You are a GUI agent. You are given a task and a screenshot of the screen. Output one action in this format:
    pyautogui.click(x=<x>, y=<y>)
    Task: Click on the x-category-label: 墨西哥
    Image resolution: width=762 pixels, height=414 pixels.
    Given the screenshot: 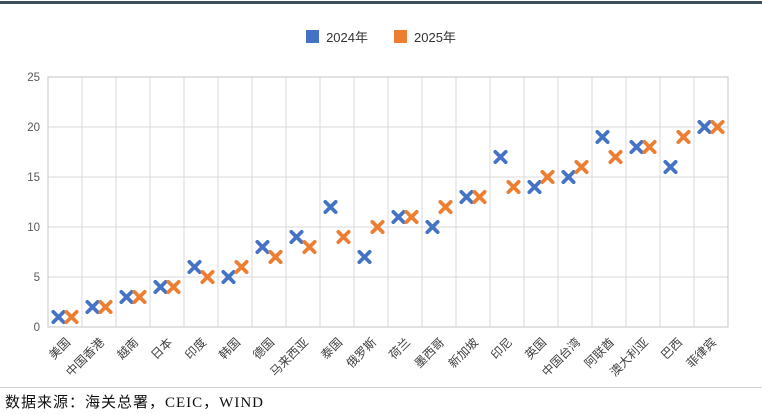 What is the action you would take?
    pyautogui.click(x=429, y=352)
    